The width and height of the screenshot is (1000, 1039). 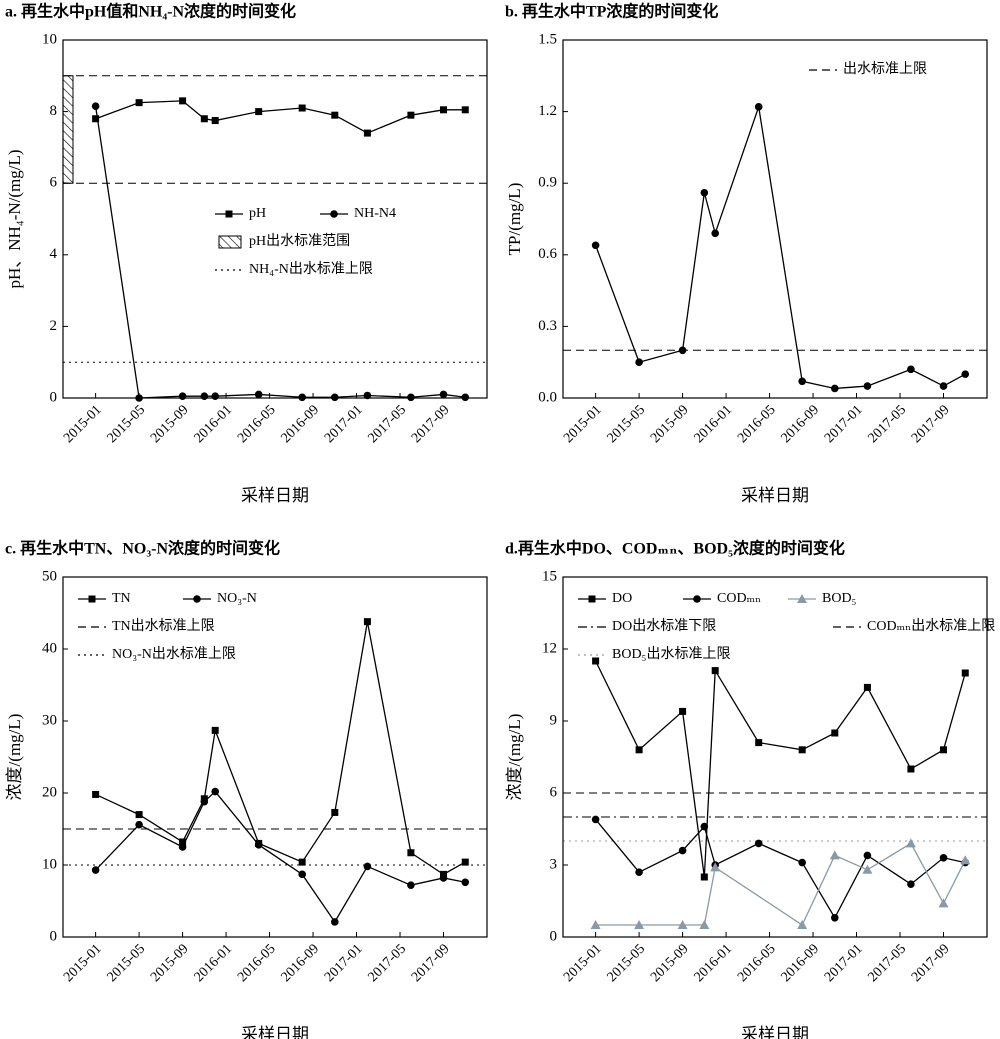 What do you see at coordinates (14, 757) in the screenshot?
I see `y-axis-label: 浓度/(mg/L)` at bounding box center [14, 757].